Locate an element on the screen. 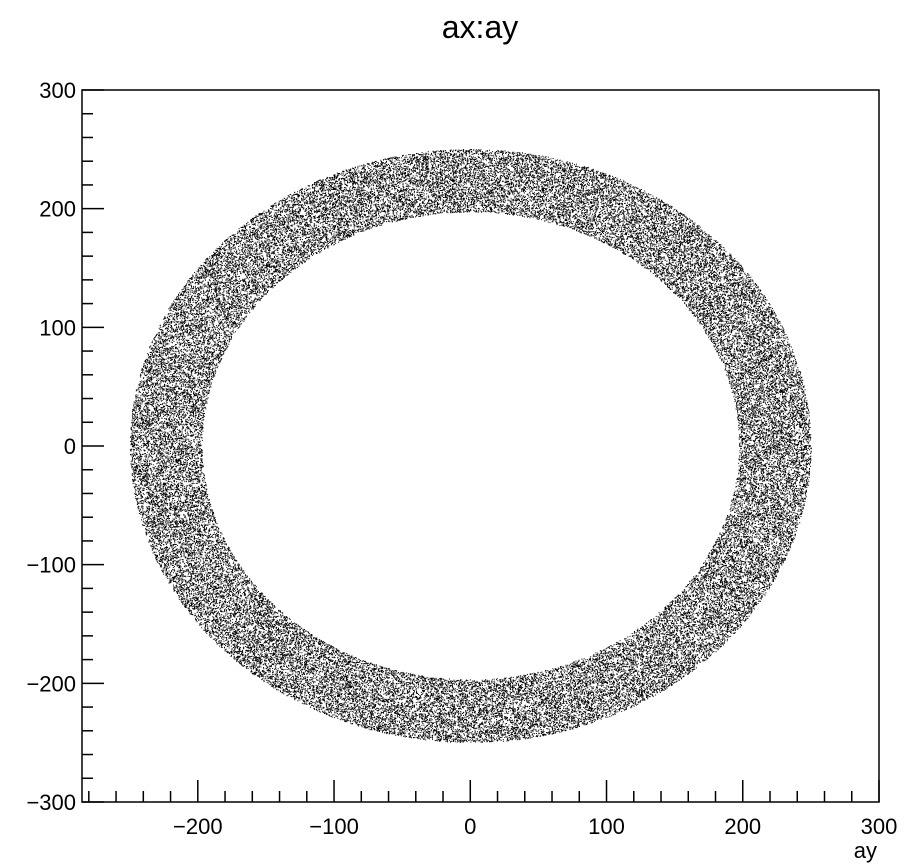  x-tick-label: 300 is located at coordinates (879, 826).